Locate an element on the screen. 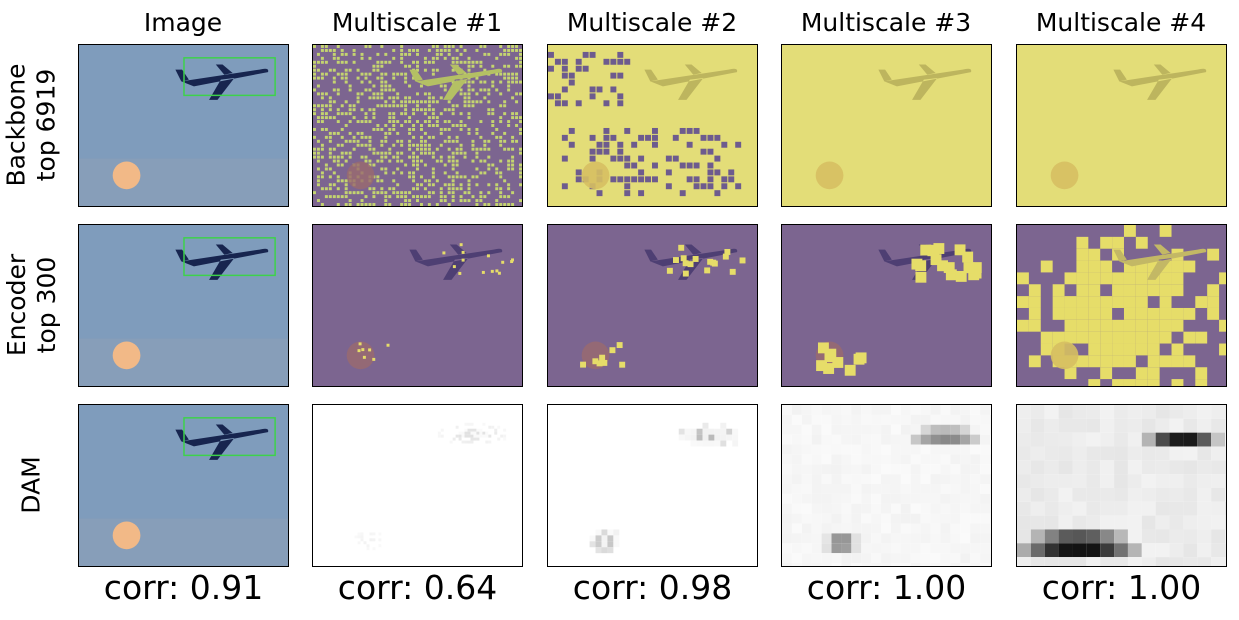 This screenshot has height=620, width=1239. column-title-multiscale-2: Multiscale #2 is located at coordinates (652, 22).